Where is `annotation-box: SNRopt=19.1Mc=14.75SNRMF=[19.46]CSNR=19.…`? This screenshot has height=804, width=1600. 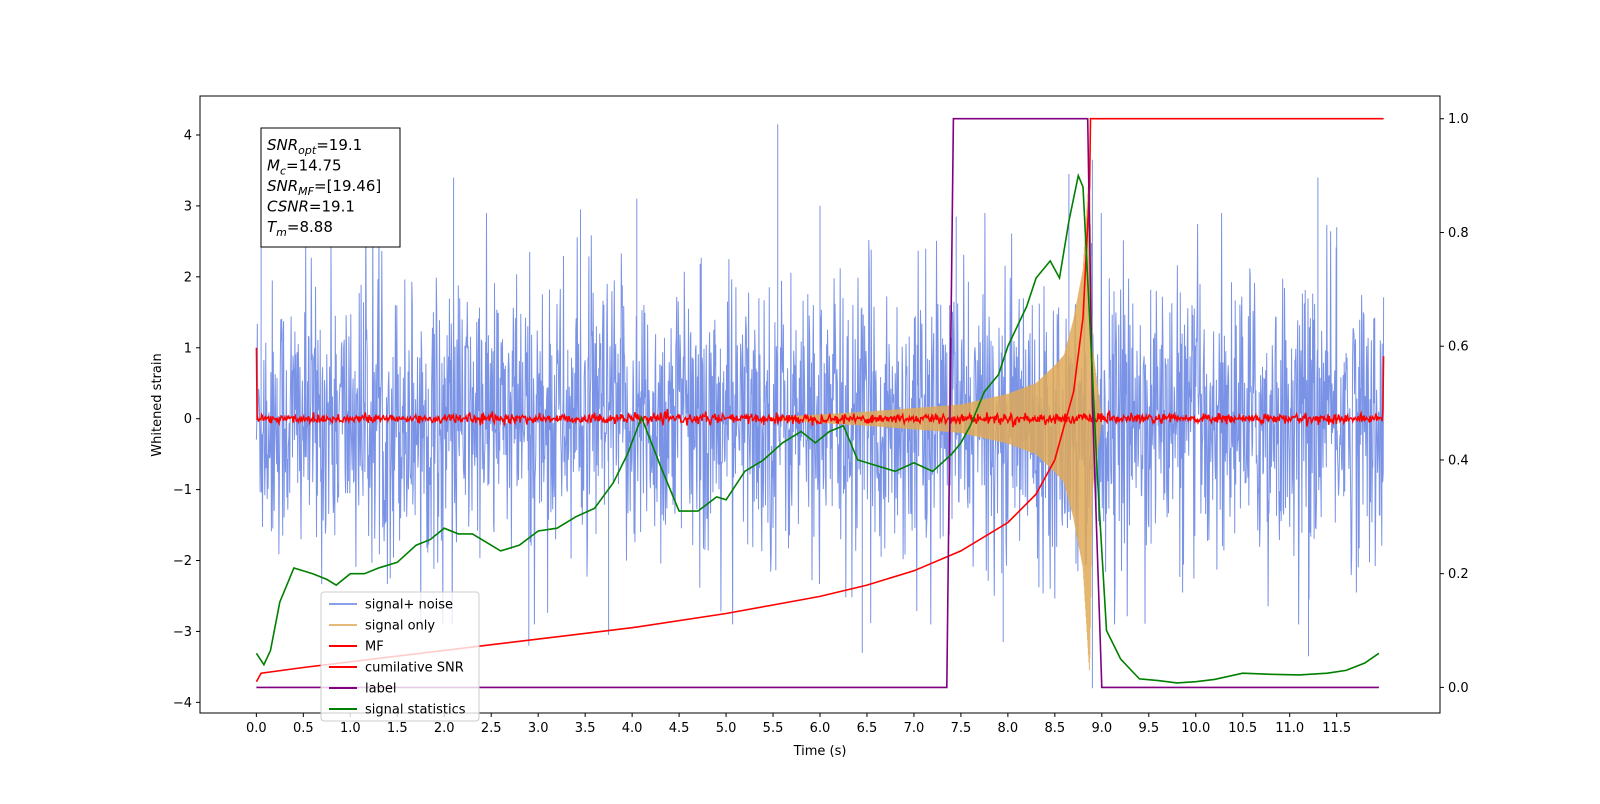 annotation-box: SNRopt=19.1Mc=14.75SNRMF=[19.46]CSNR=19.… is located at coordinates (330, 187).